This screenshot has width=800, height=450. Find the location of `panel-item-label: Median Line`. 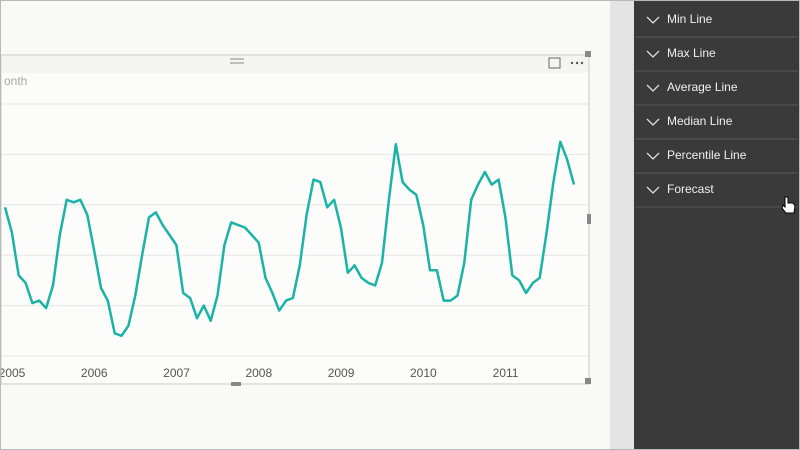

panel-item-label: Median Line is located at coordinates (700, 121).